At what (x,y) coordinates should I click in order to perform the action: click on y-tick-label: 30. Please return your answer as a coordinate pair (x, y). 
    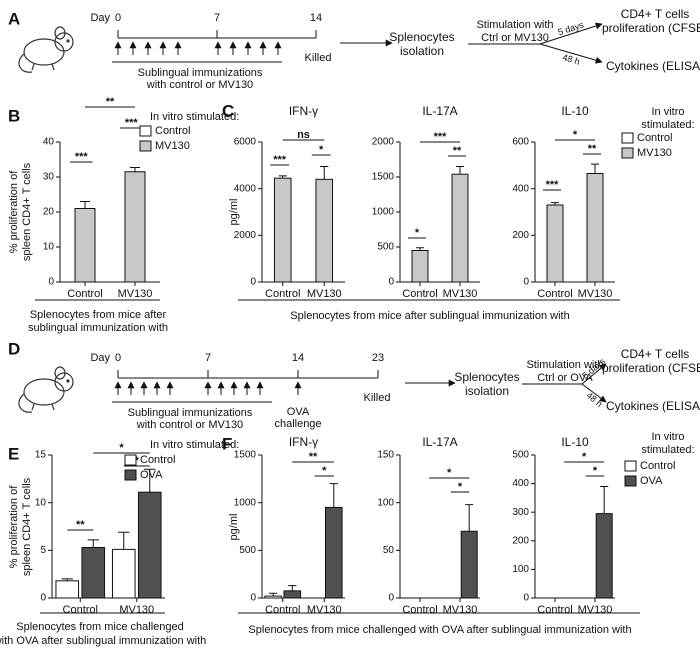
    Looking at the image, I should click on (49, 177).